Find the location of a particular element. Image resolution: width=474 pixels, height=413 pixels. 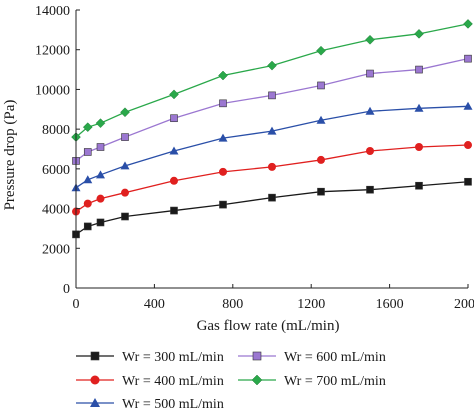

legend-label: Wr = 600 mL/min is located at coordinates (335, 357).